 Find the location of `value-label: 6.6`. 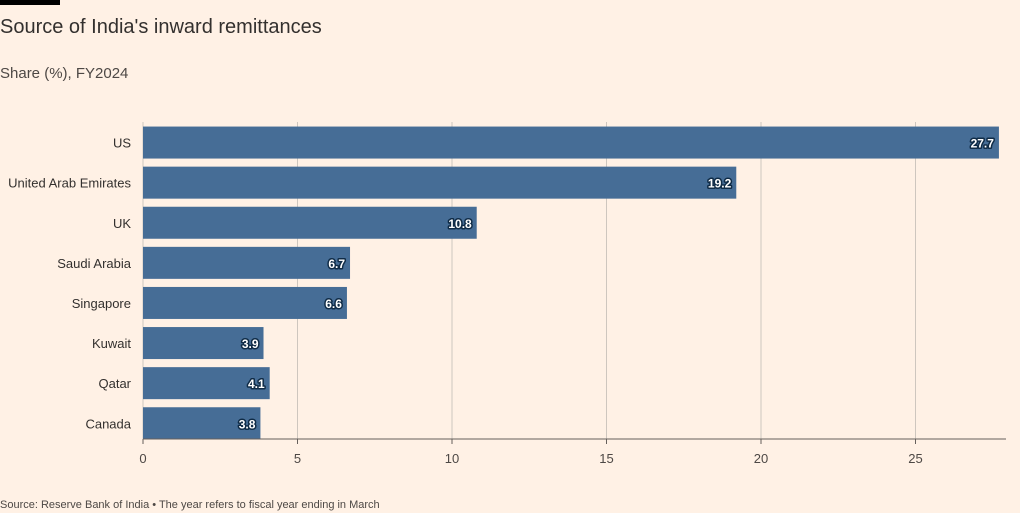

value-label: 6.6 is located at coordinates (333, 304).